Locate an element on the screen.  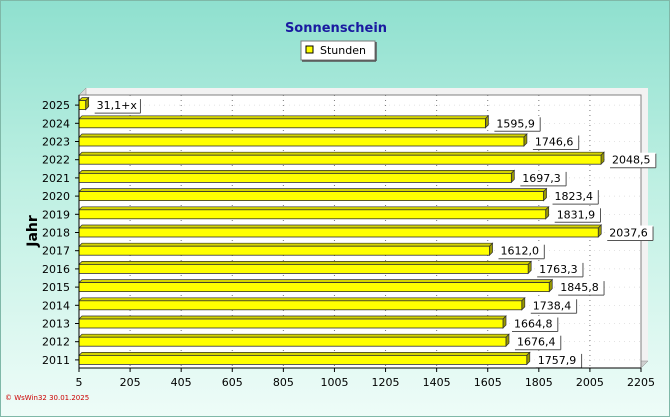
data-label: 1746,6 is located at coordinates (554, 142).